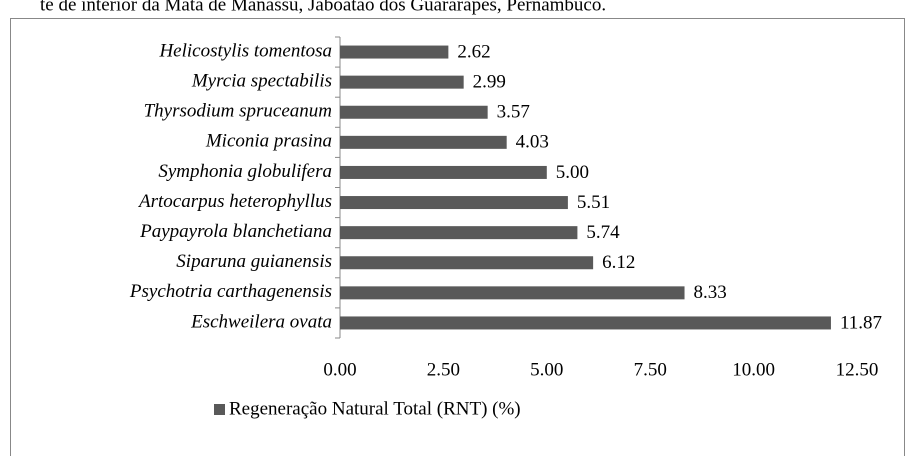  What do you see at coordinates (546, 369) in the screenshot?
I see `x-tick-label: 5.00` at bounding box center [546, 369].